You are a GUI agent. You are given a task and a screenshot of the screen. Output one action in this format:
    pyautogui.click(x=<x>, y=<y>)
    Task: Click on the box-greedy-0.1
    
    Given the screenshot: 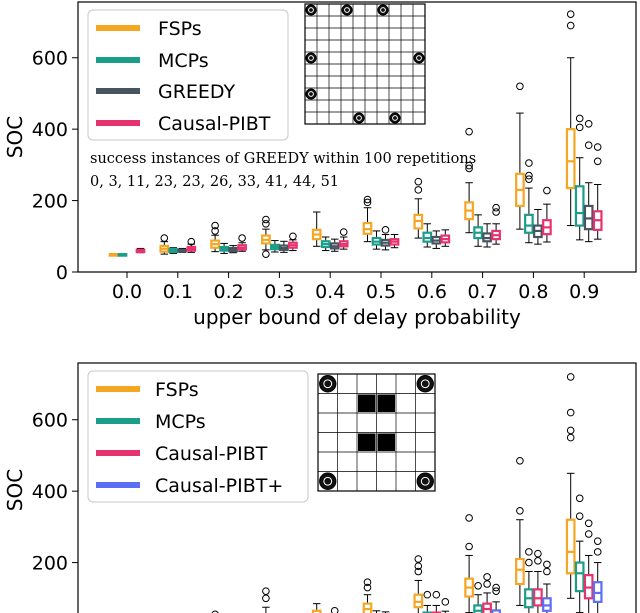 What is the action you would take?
    pyautogui.click(x=182, y=250)
    